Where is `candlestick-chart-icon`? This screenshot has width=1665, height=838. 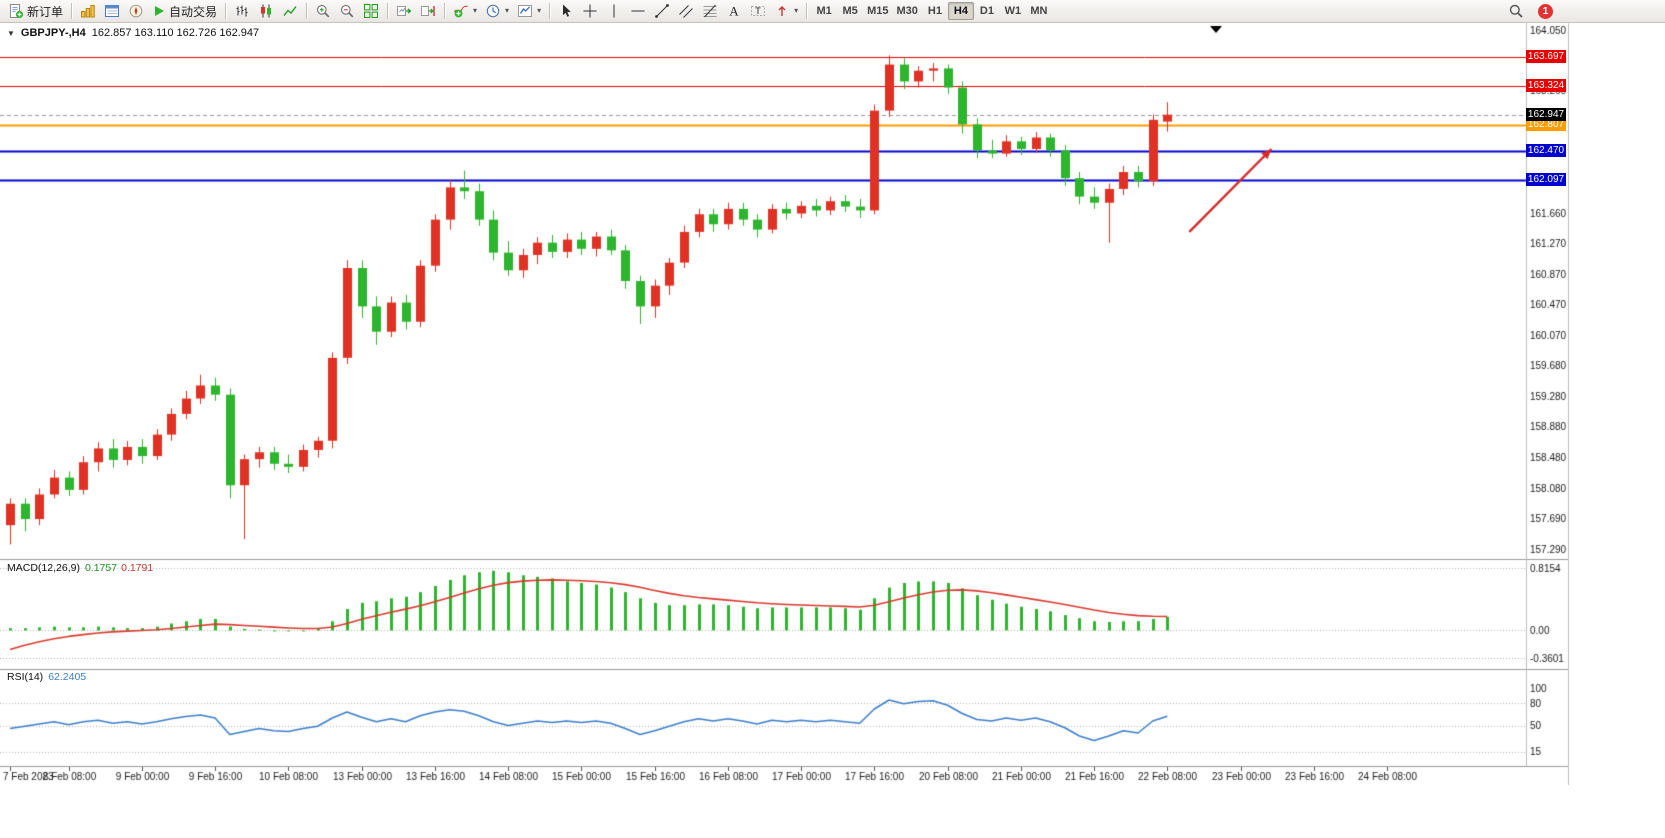 candlestick-chart-icon is located at coordinates (266, 11).